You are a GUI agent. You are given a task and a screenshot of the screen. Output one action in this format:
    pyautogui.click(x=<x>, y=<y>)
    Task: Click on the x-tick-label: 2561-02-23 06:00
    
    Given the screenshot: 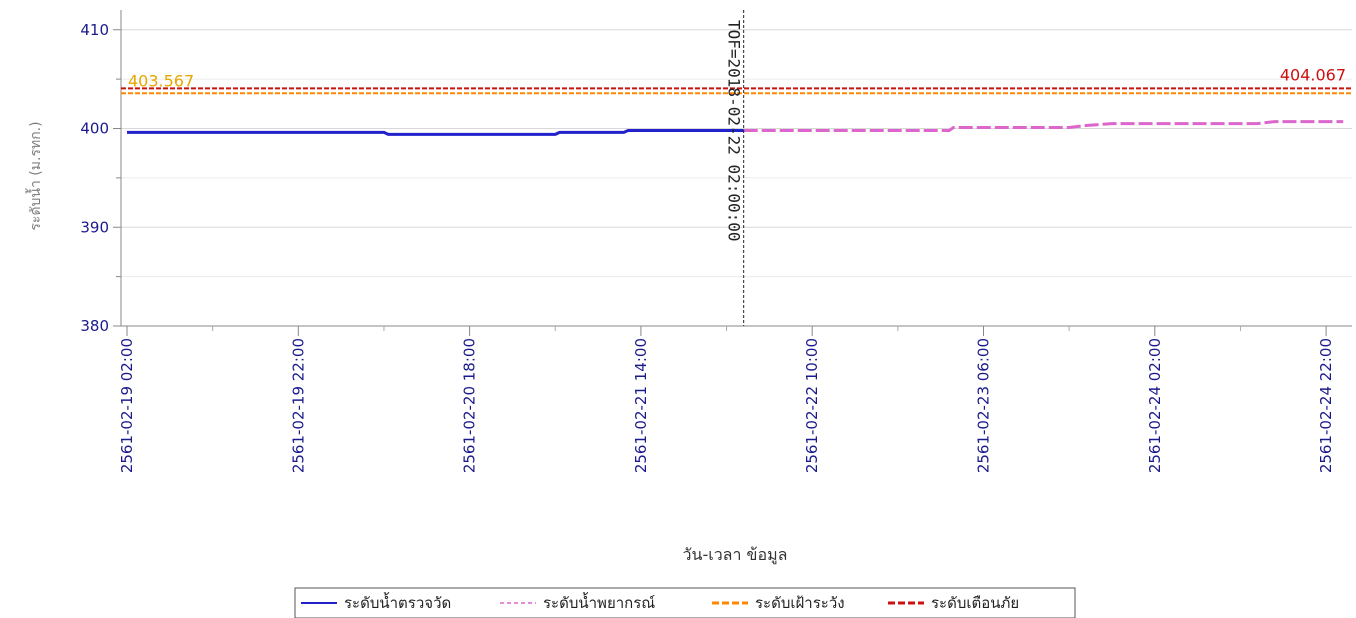 What is the action you would take?
    pyautogui.click(x=984, y=405)
    